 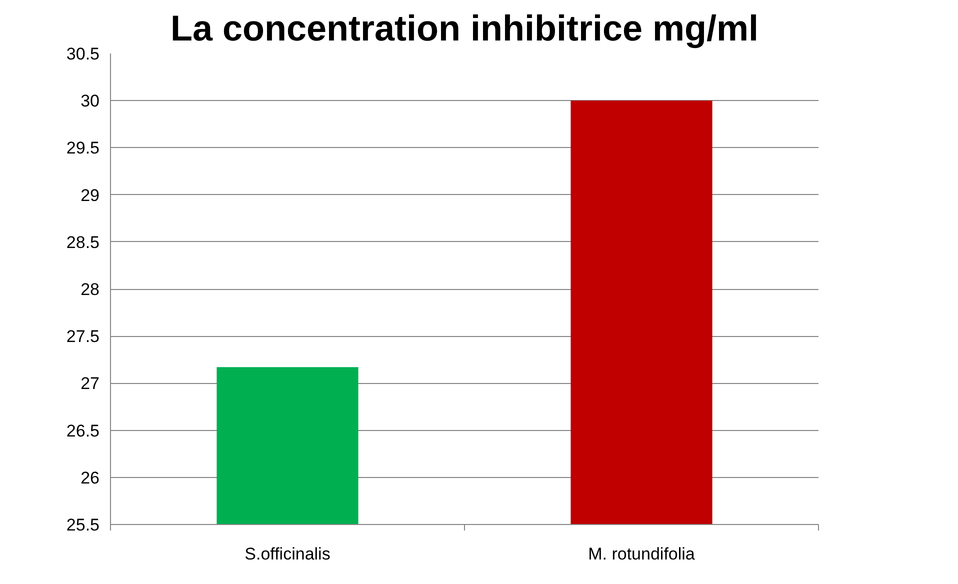 What do you see at coordinates (90, 384) in the screenshot?
I see `y-tick-label: 27` at bounding box center [90, 384].